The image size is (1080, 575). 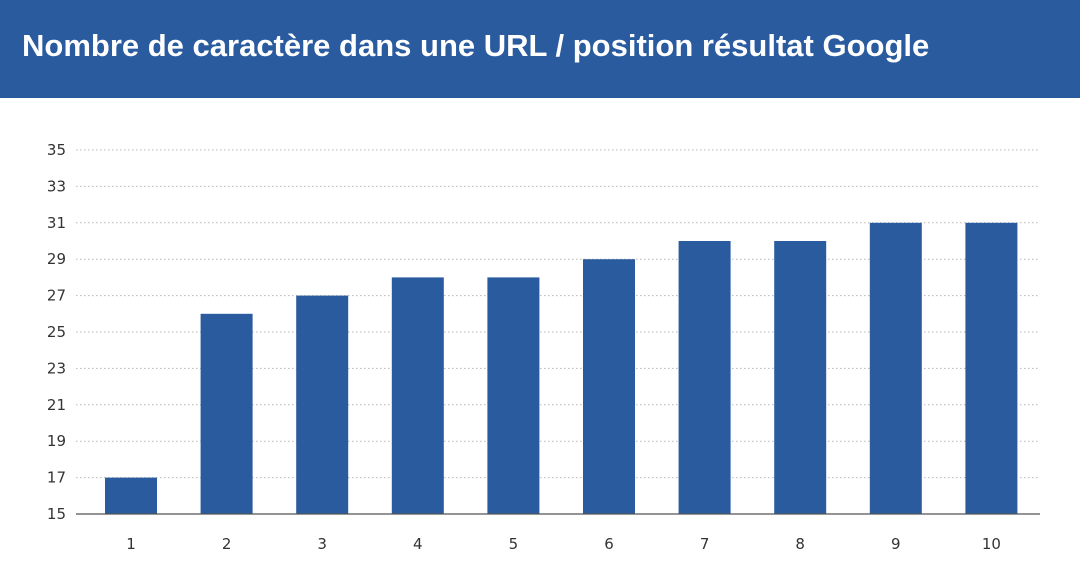 What do you see at coordinates (56, 186) in the screenshot?
I see `y-tick-label: 33` at bounding box center [56, 186].